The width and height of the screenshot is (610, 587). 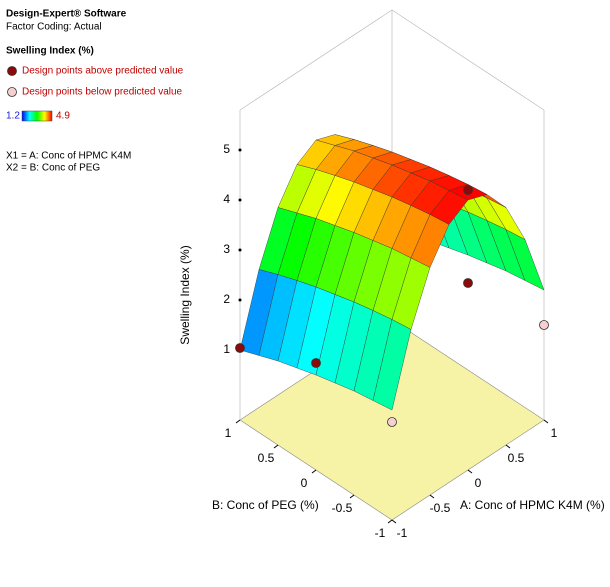 What do you see at coordinates (63, 116) in the screenshot?
I see `colorbar-max: 4.9` at bounding box center [63, 116].